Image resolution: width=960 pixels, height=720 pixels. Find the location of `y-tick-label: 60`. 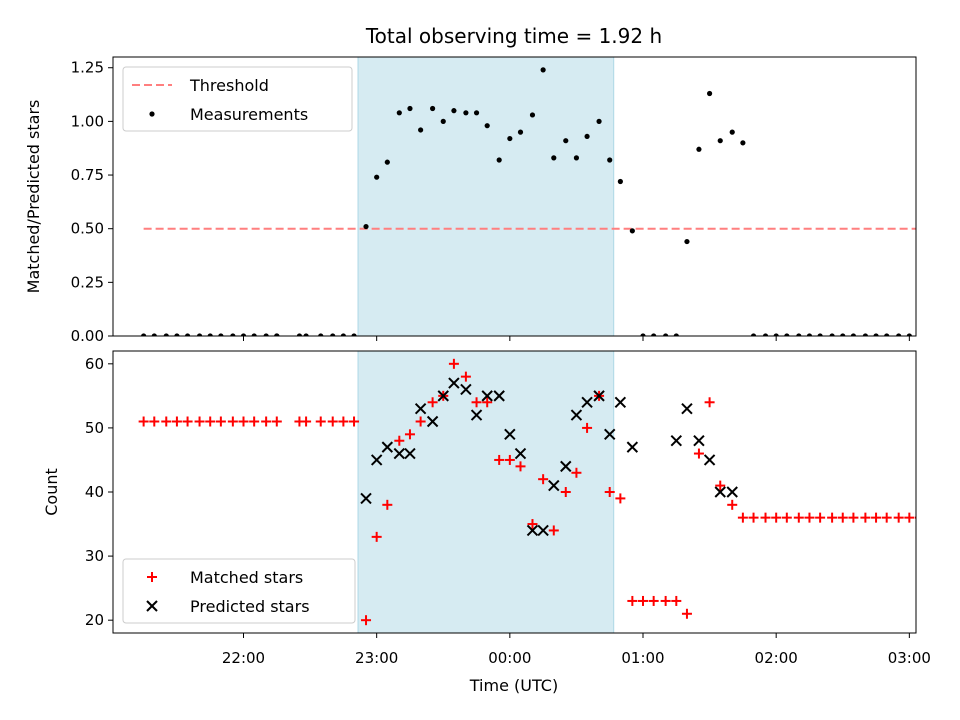

y-tick-label: 60 is located at coordinates (94, 364).